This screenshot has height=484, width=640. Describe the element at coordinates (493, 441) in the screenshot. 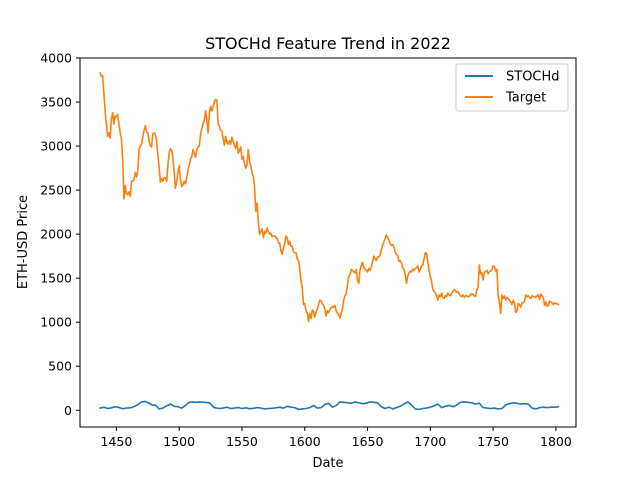

I see `x-tick-label: 1750` at that location.